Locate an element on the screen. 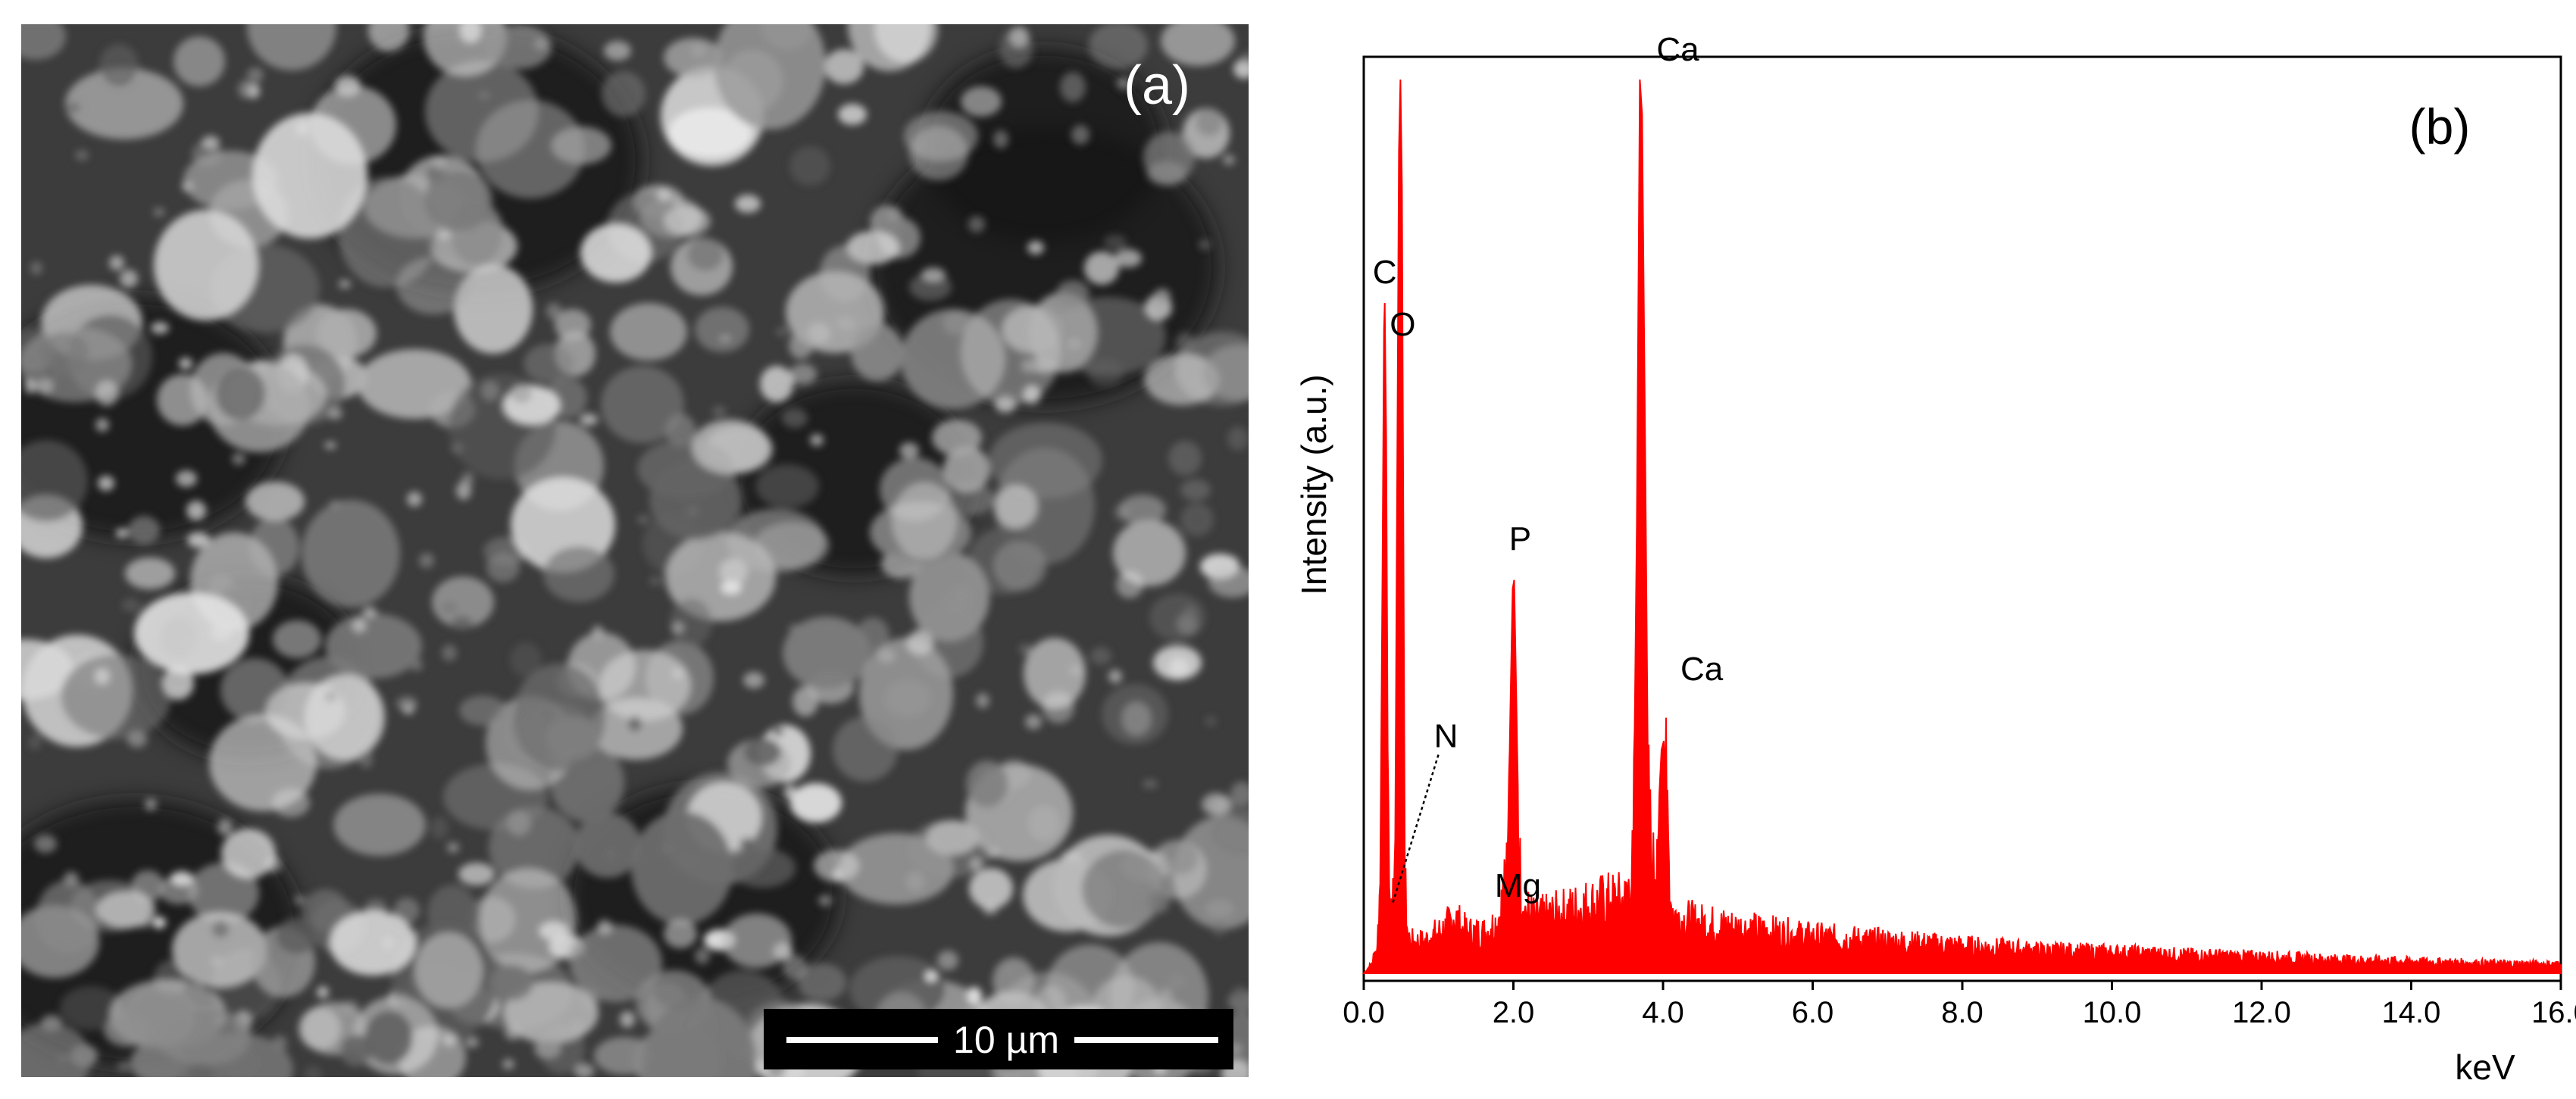 Image resolution: width=2576 pixels, height=1099 pixels. x-axis-ticks is located at coordinates (1962, 986).